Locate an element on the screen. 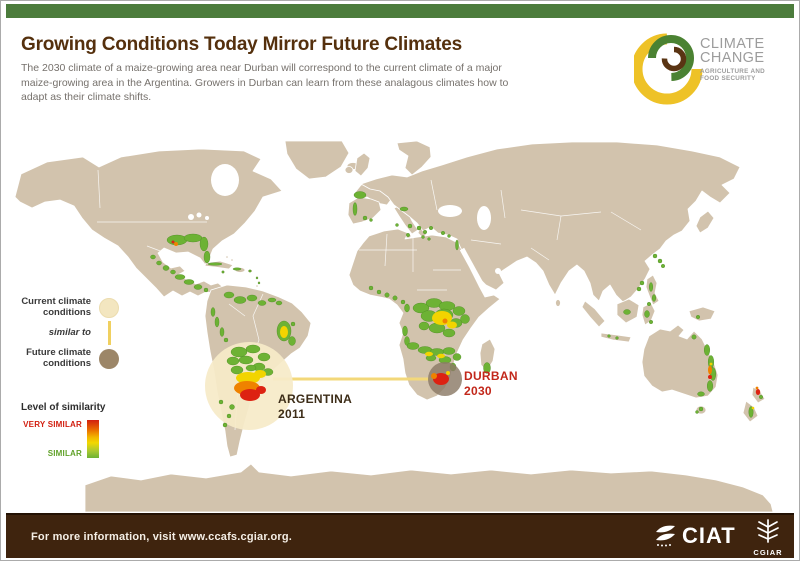  ccafs-line2: CHANGE is located at coordinates (732, 58).